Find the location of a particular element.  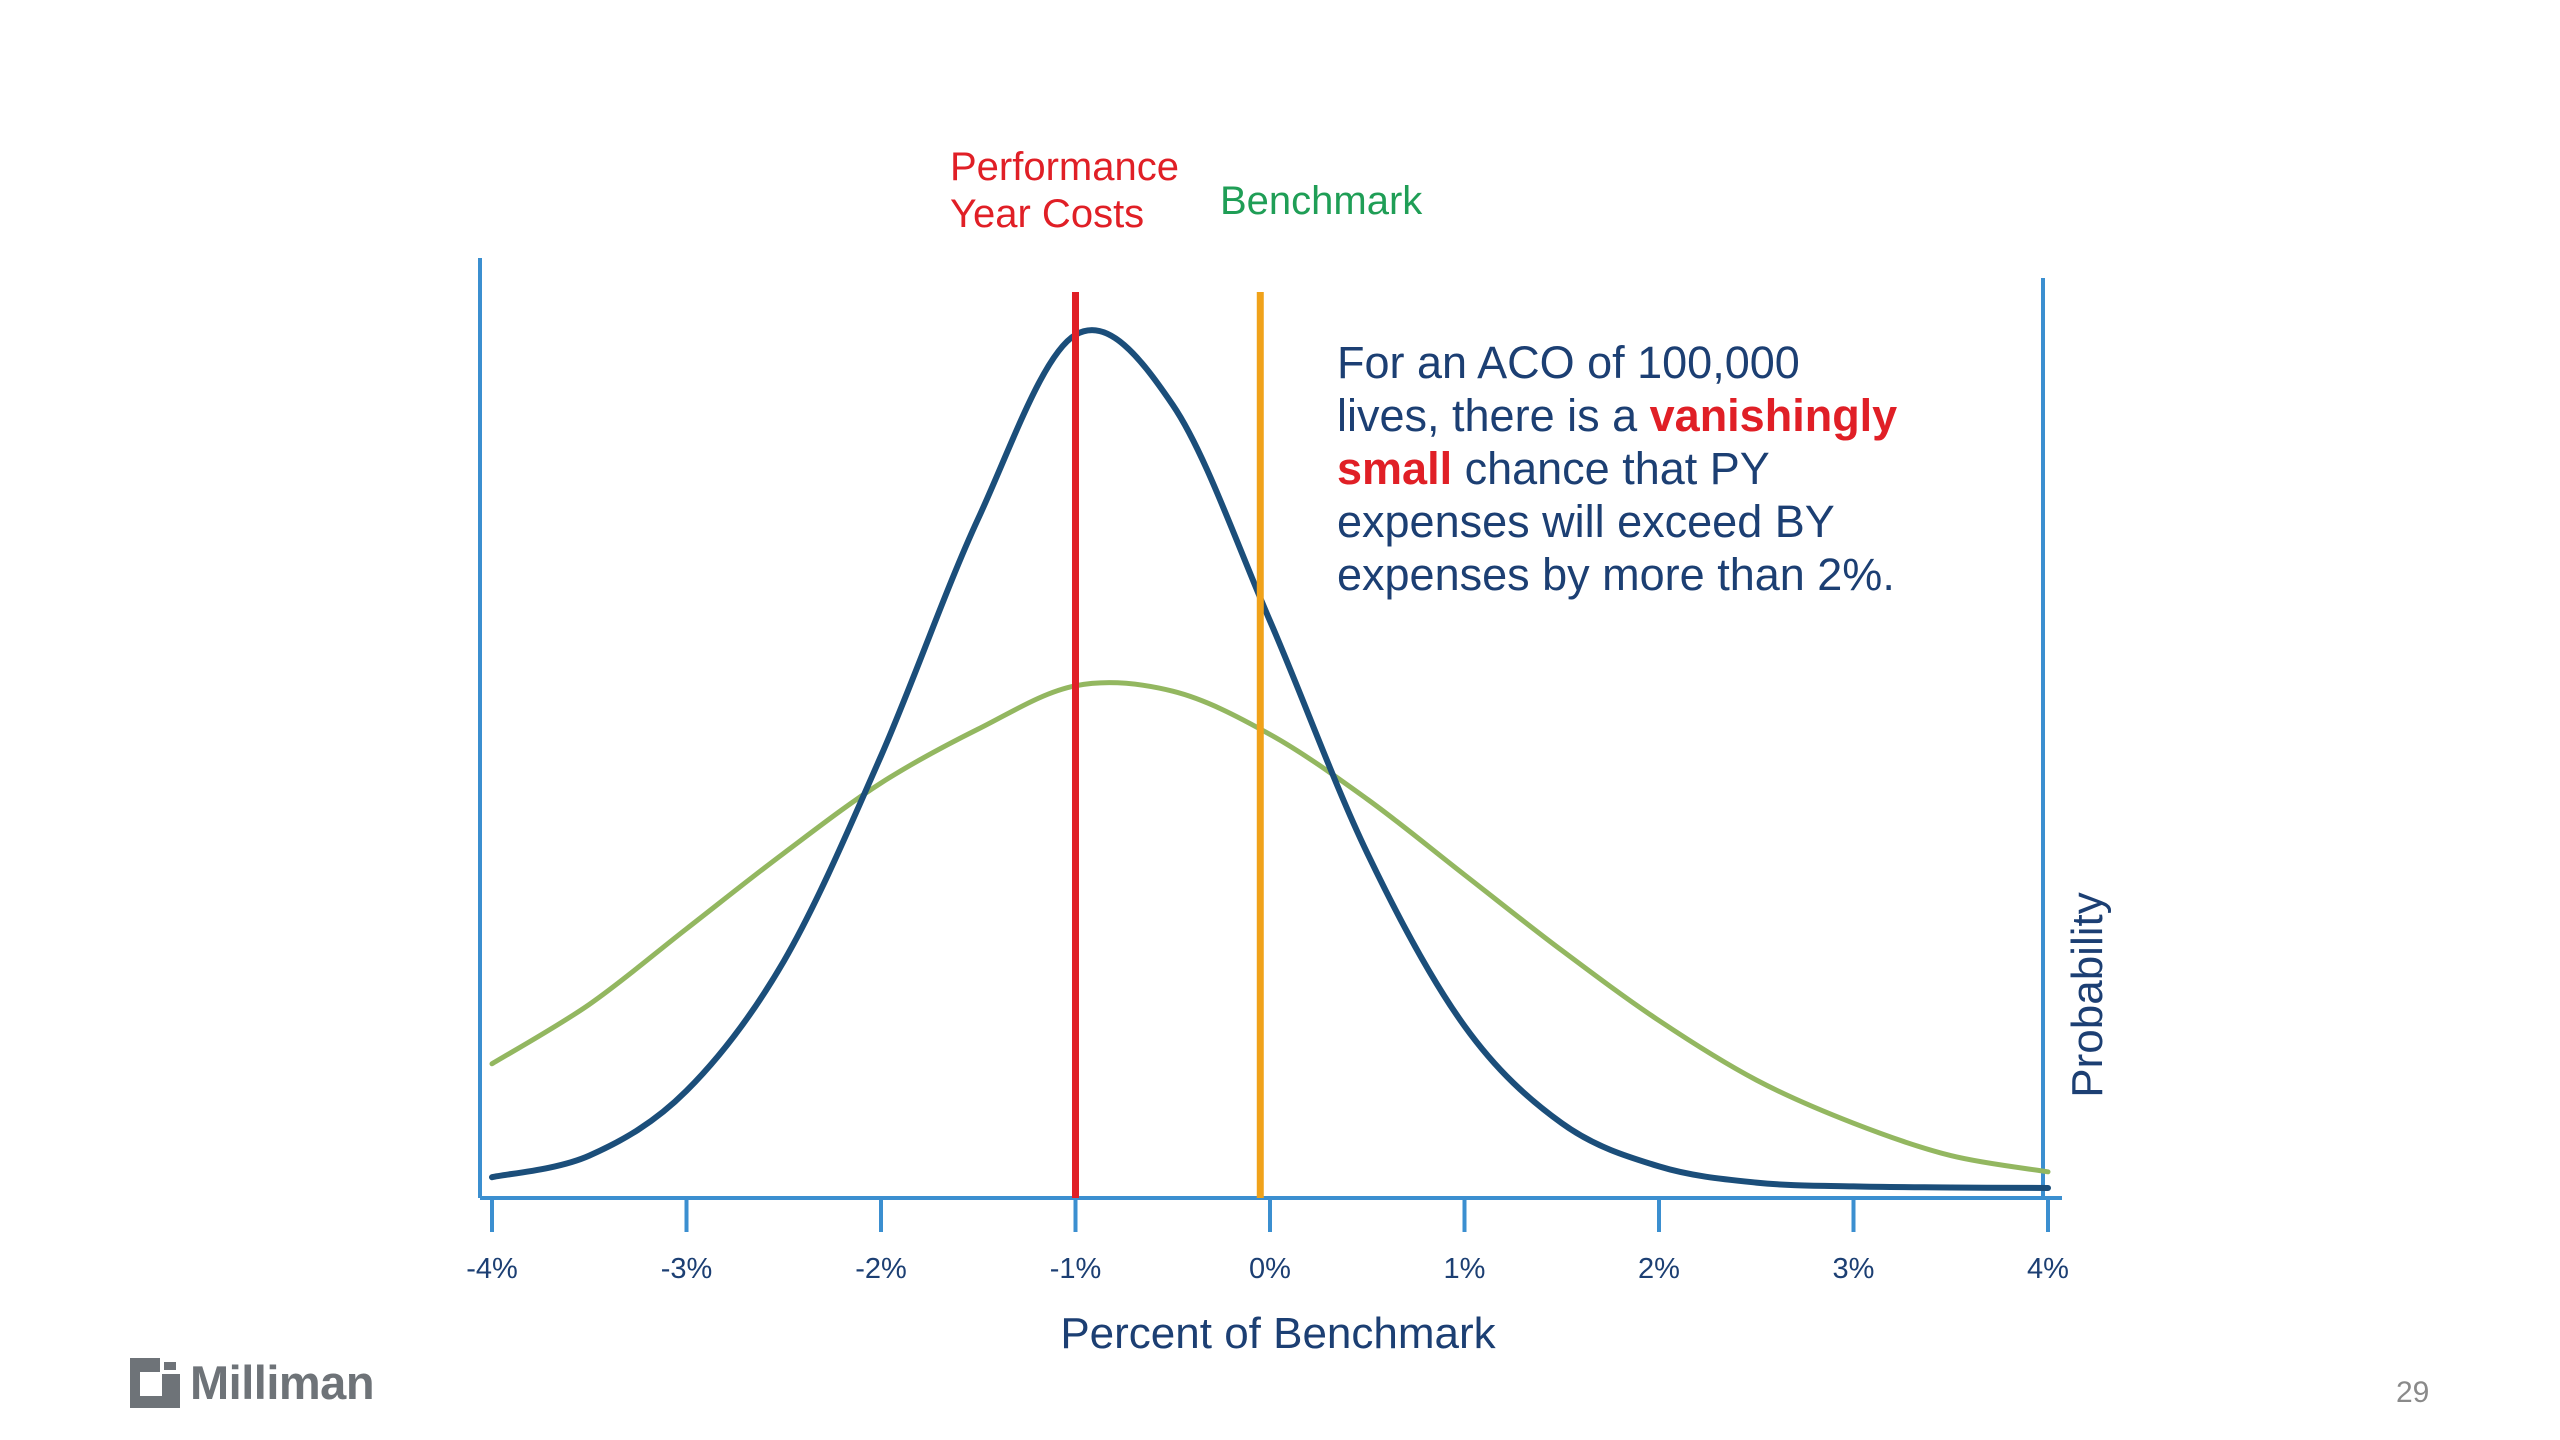

performance-year-label-line1: Performance is located at coordinates (1064, 167).